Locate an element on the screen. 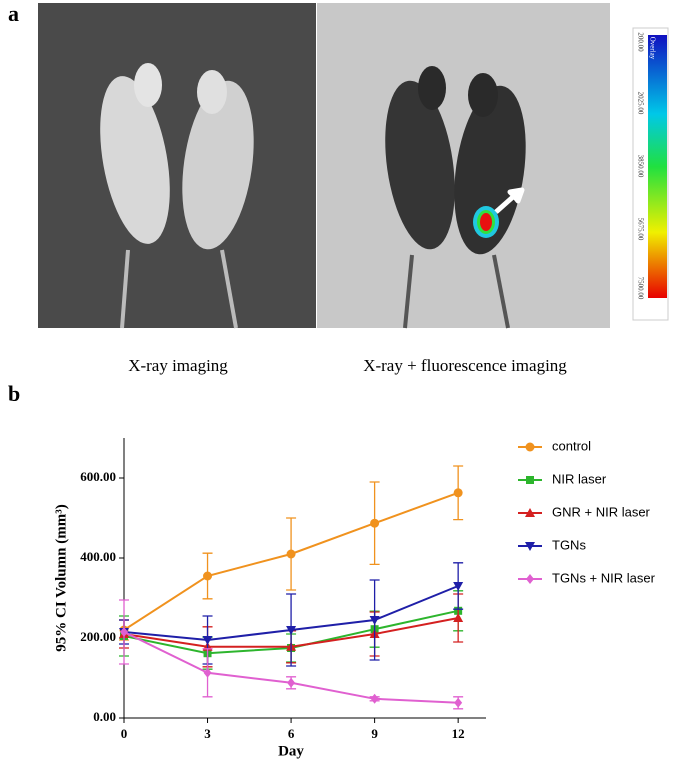 The image size is (685, 769). y-axis-title: 95% CI Volumn (mm³) is located at coordinates (61, 577).